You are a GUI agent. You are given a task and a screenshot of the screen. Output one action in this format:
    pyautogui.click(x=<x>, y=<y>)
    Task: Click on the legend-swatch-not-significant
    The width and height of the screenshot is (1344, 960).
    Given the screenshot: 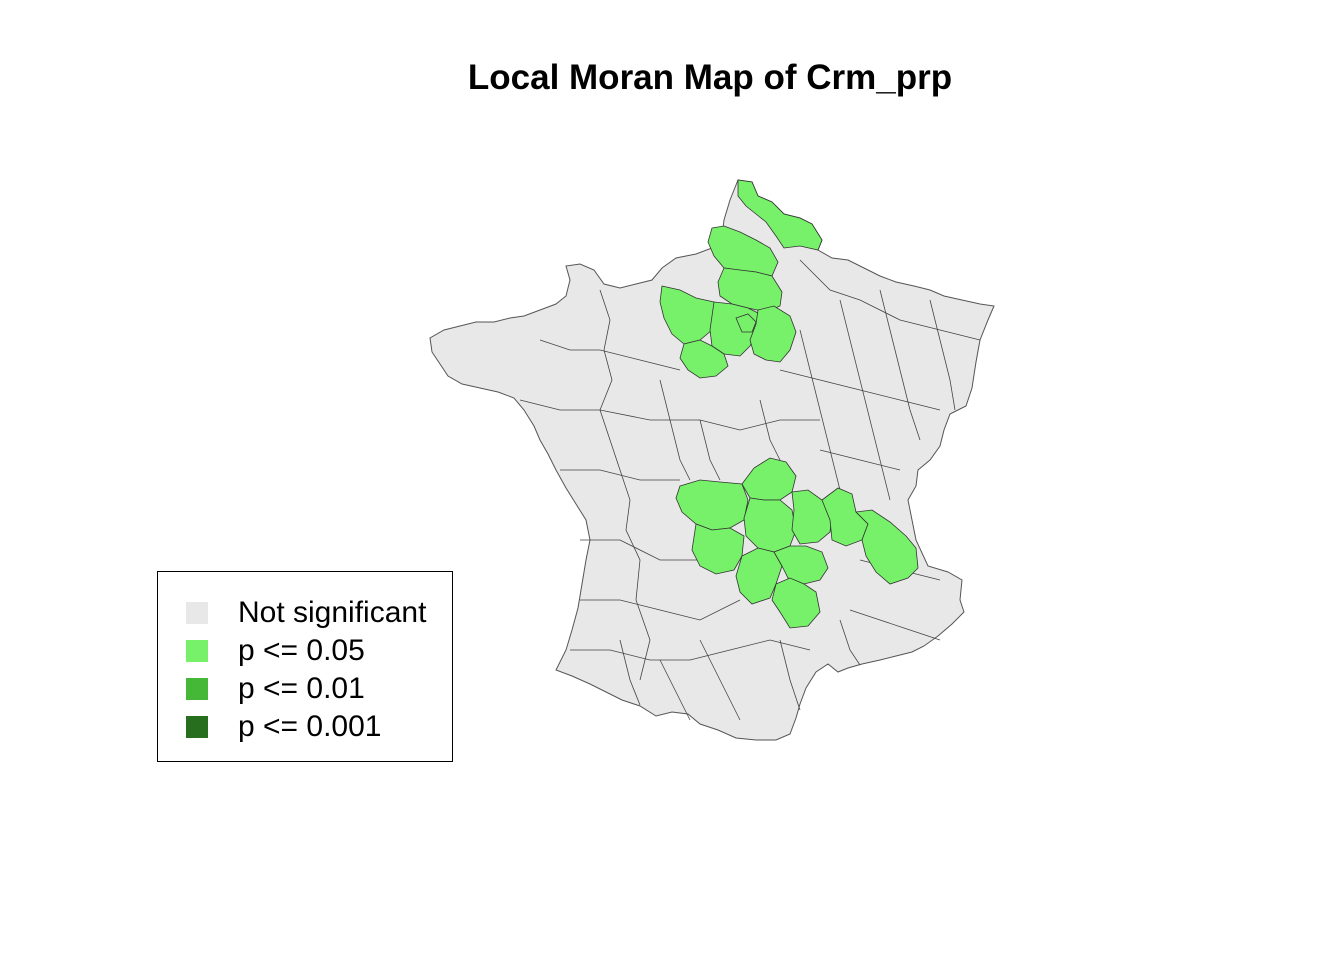 What is the action you would take?
    pyautogui.click(x=197, y=613)
    